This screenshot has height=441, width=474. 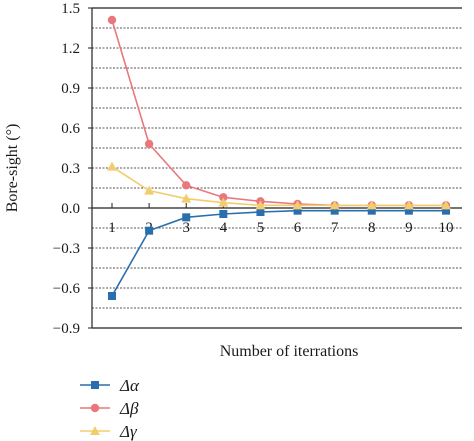 I want to click on legend-entry: Δβ, so click(x=109, y=408).